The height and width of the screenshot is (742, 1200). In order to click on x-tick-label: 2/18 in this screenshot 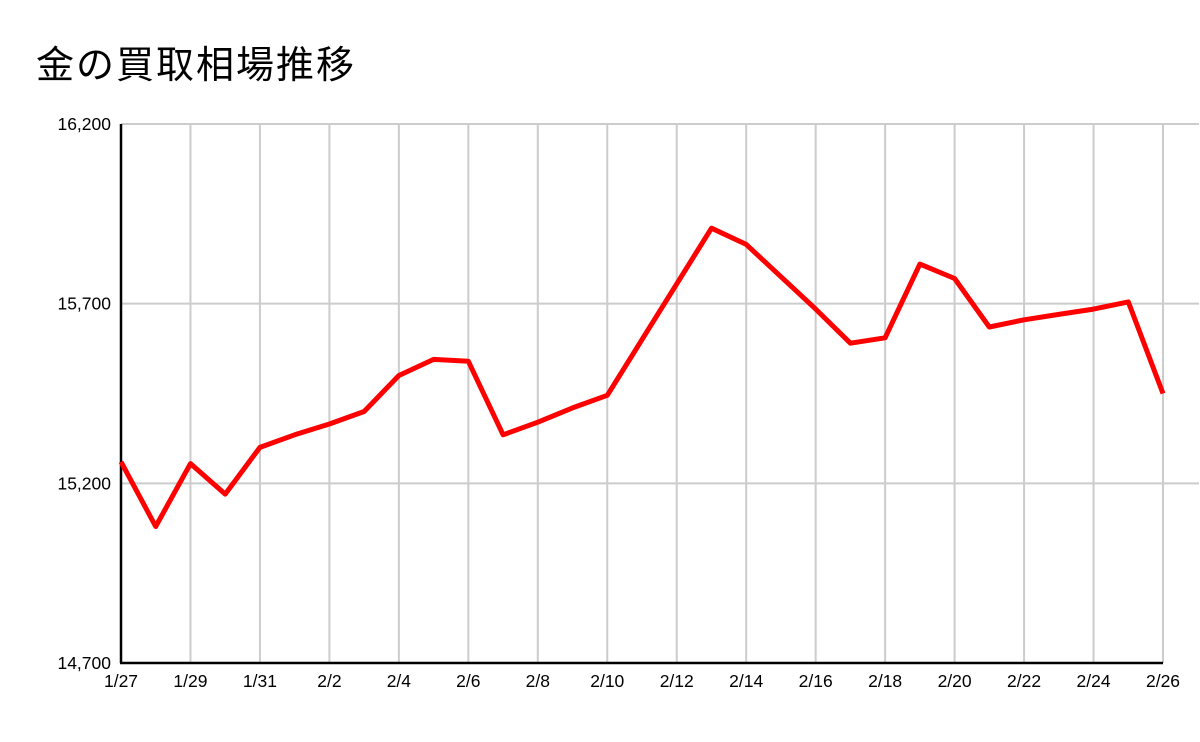, I will do `click(885, 681)`.